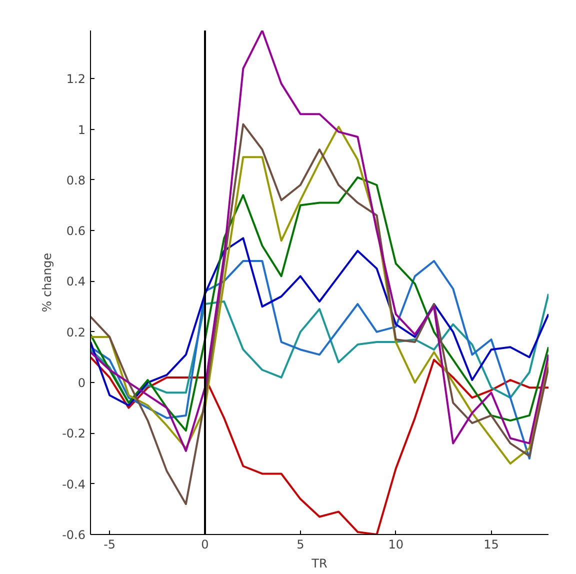 This screenshot has width=576, height=574. I want to click on y-tick-label: 0.2, so click(76, 332).